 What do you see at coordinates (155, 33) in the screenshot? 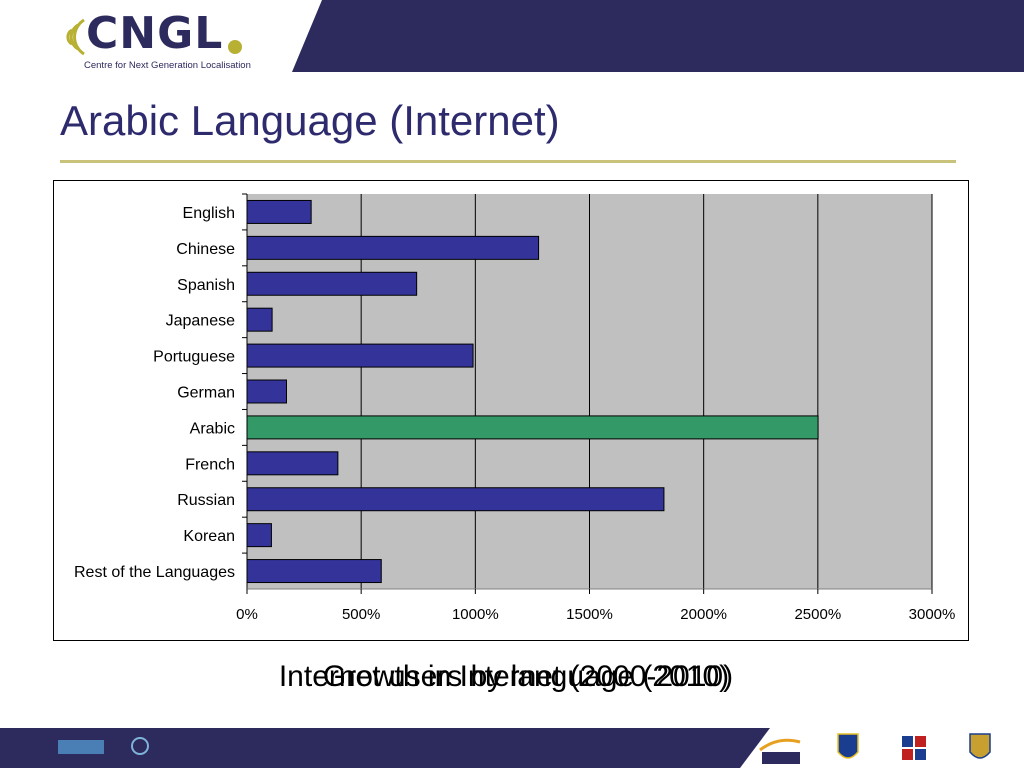
I see `logo-wordmark: CNGL` at bounding box center [155, 33].